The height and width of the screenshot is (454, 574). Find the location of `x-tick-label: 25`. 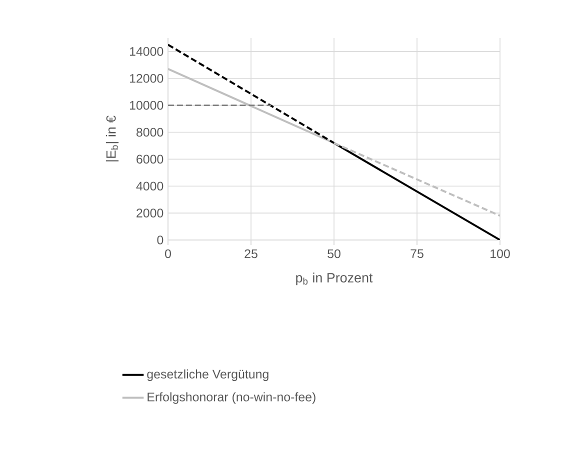

x-tick-label: 25 is located at coordinates (251, 253).